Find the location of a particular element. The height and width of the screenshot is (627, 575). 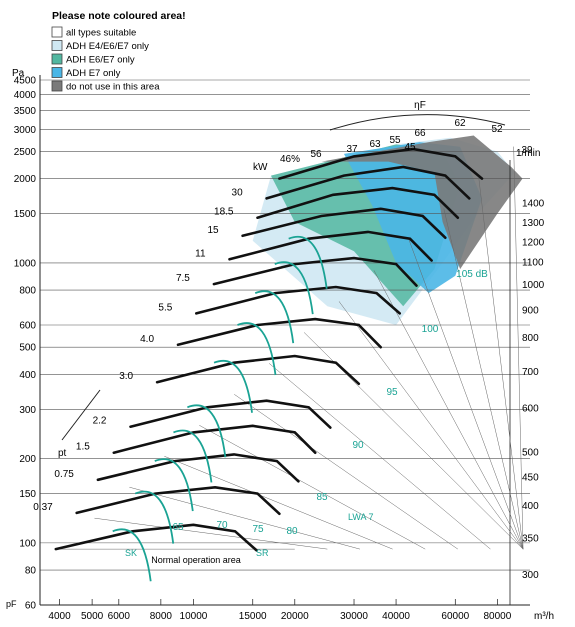

power-label: 0.75 is located at coordinates (64, 474).